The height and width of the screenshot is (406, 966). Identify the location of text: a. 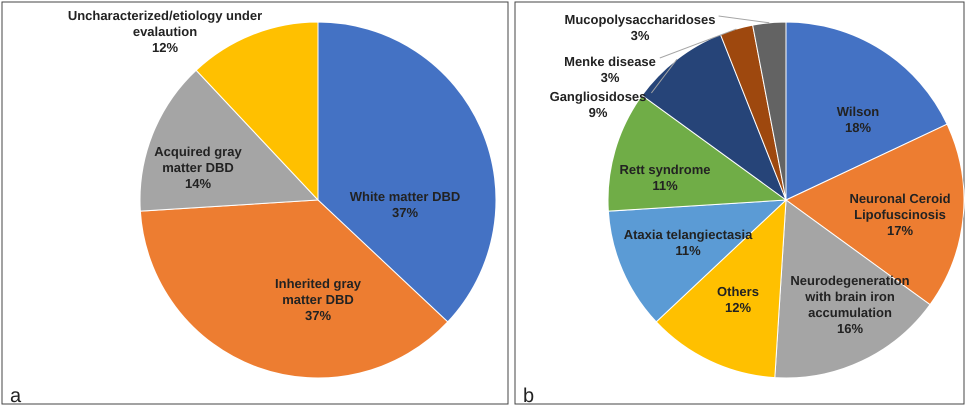
(16, 395).